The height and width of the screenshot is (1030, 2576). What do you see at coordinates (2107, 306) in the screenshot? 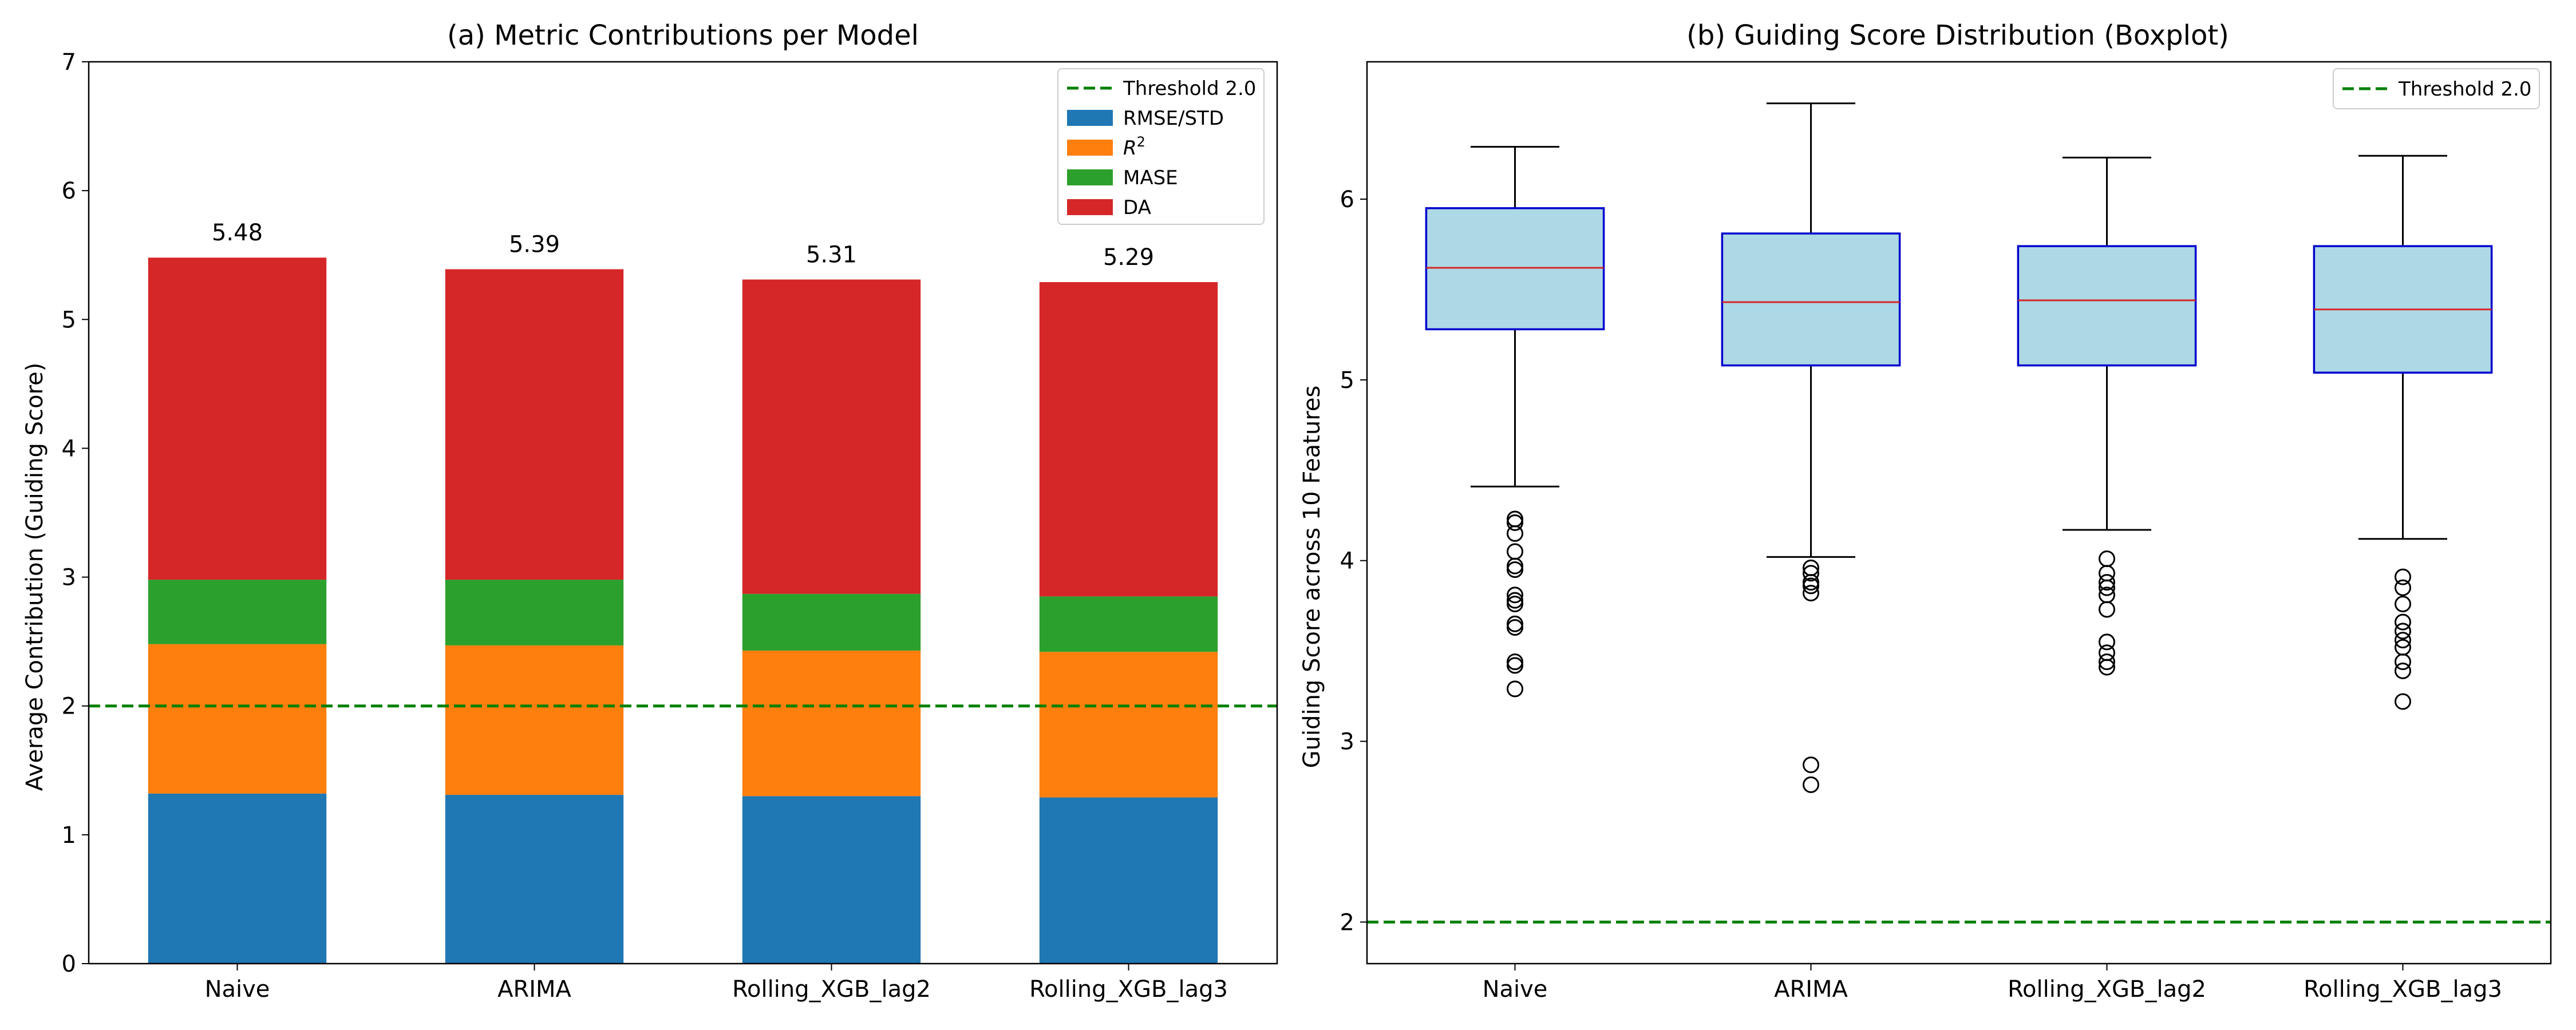
I see `box-rolling-xgb-lag2` at bounding box center [2107, 306].